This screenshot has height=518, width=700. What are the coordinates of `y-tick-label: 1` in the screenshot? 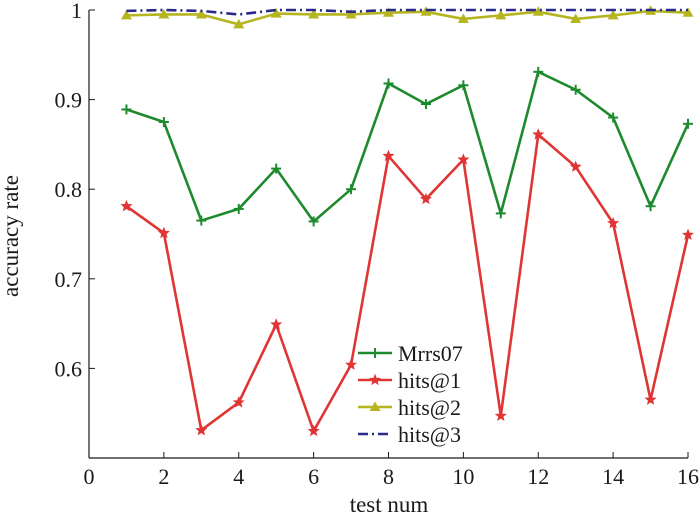 It's located at (76, 11).